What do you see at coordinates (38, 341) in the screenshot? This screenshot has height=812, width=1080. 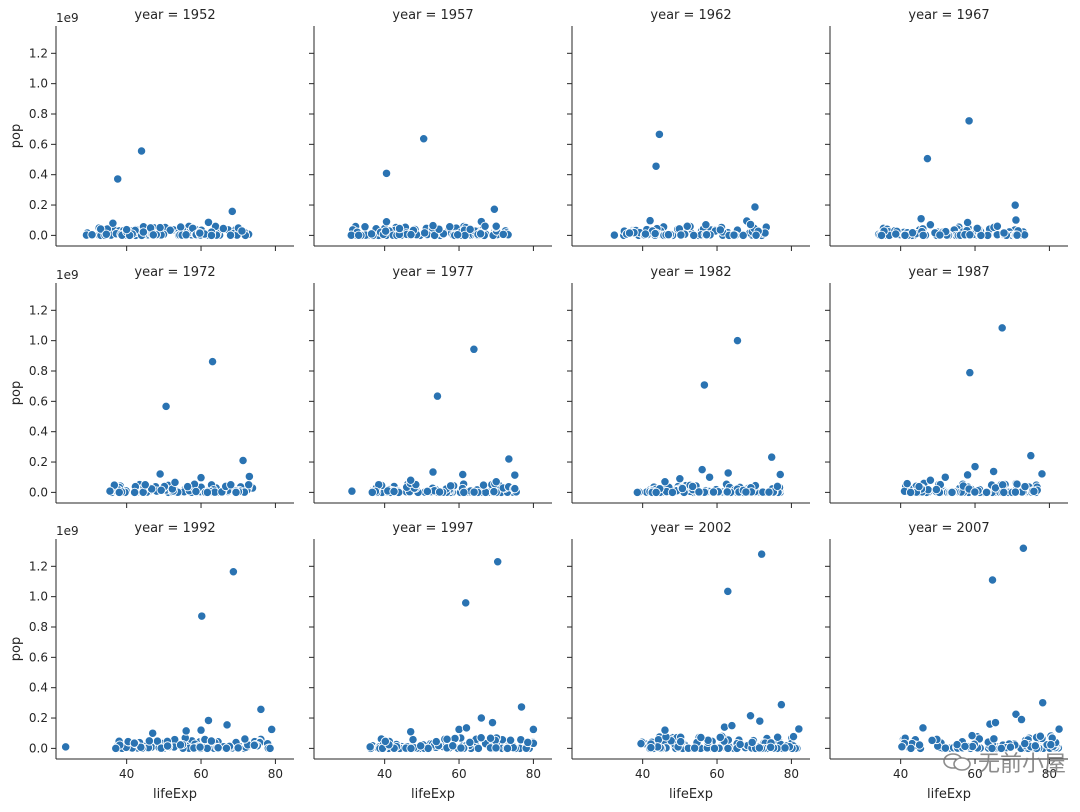 I see `y-tick-label: 1.0` at bounding box center [38, 341].